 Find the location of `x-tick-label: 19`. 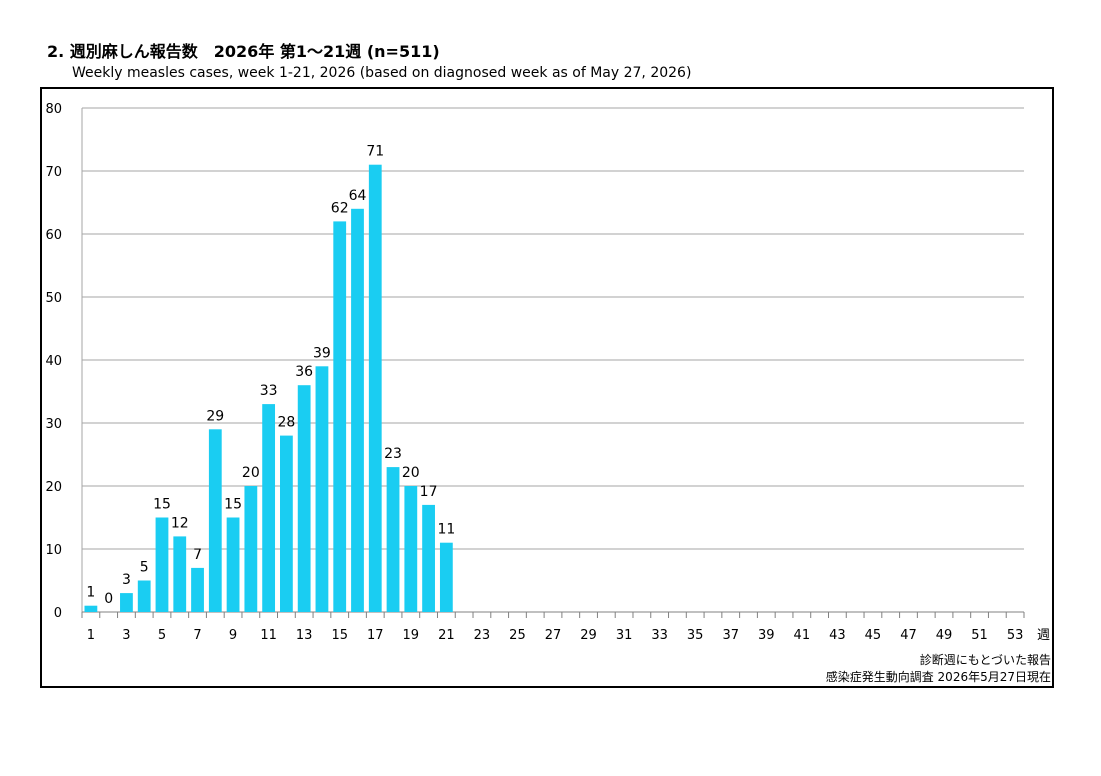

x-tick-label: 19 is located at coordinates (411, 635).